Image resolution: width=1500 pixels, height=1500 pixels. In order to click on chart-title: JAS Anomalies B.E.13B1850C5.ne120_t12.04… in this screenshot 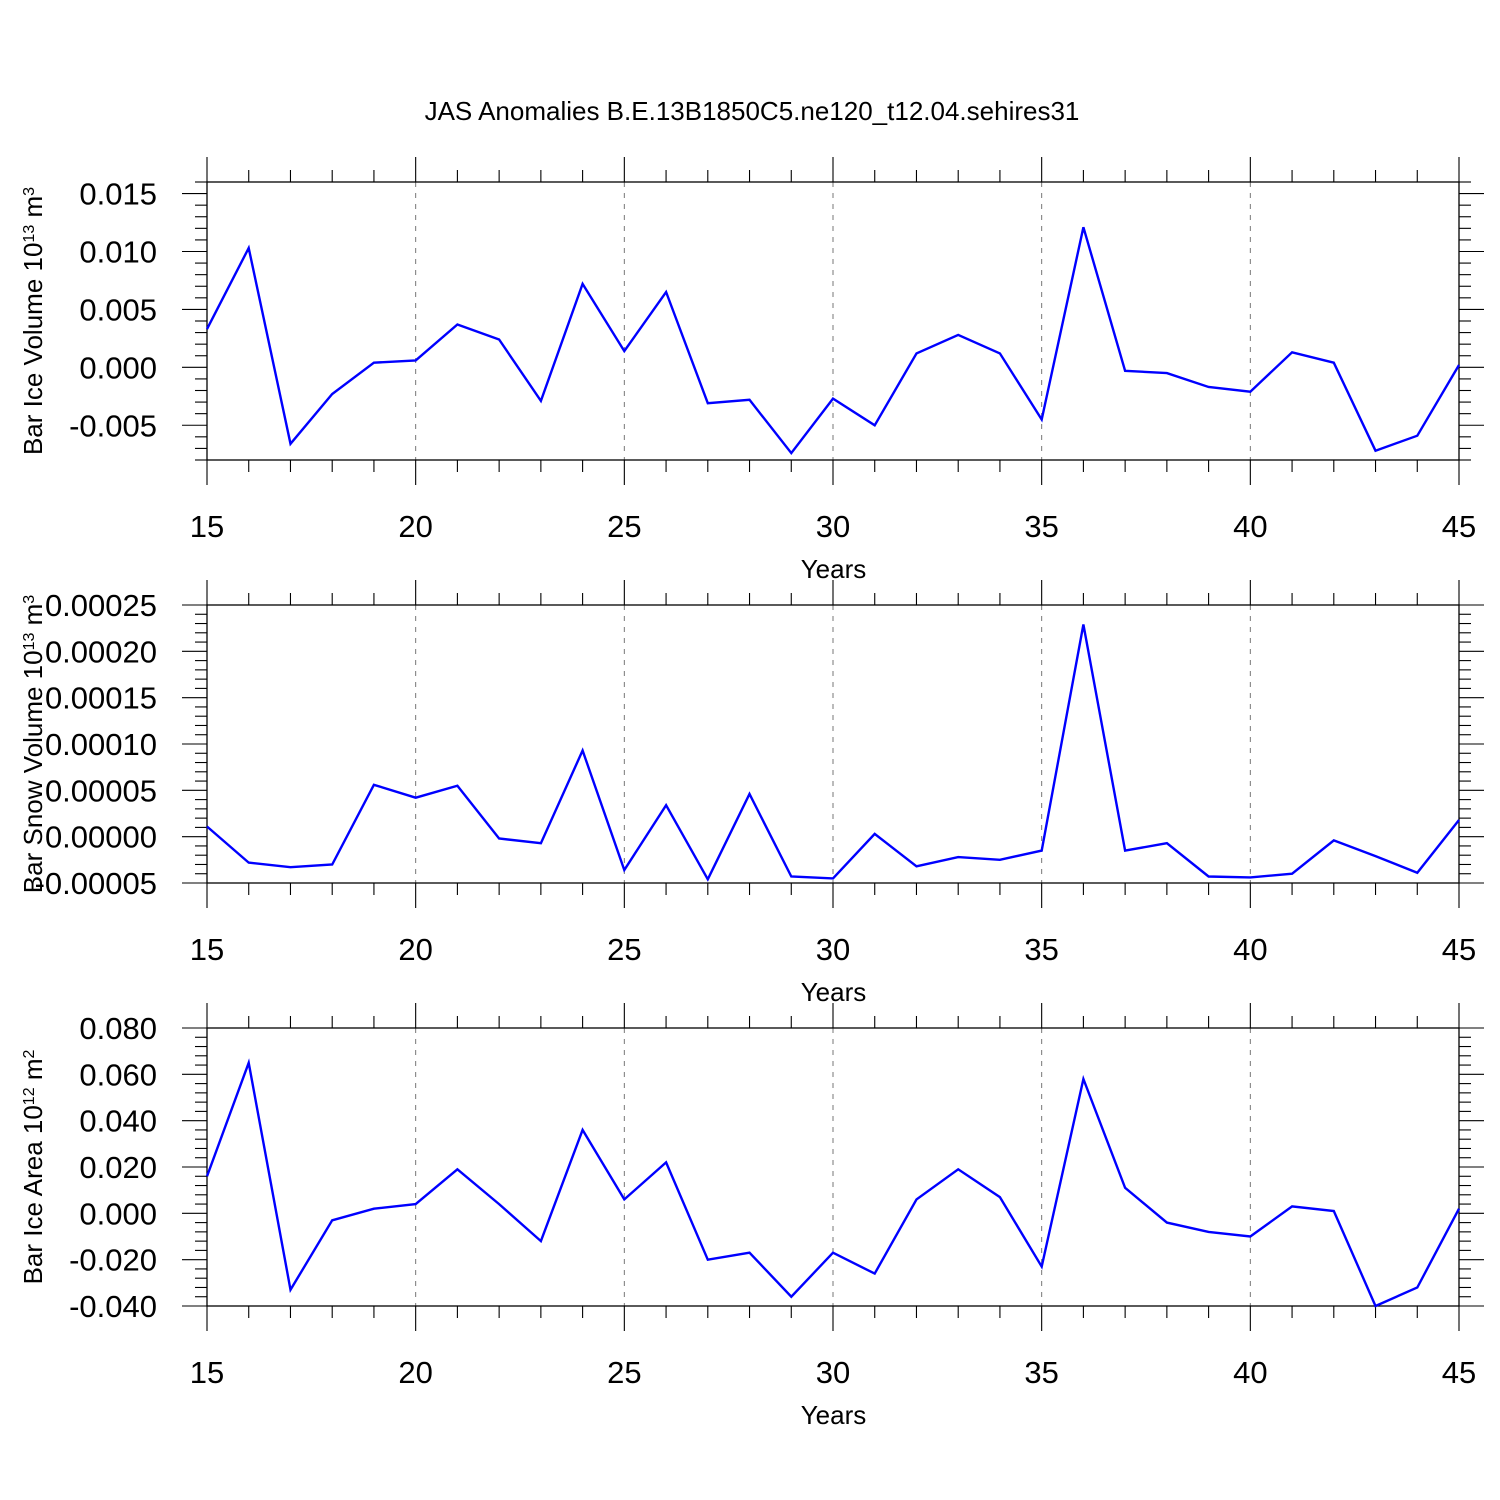, I will do `click(752, 111)`.